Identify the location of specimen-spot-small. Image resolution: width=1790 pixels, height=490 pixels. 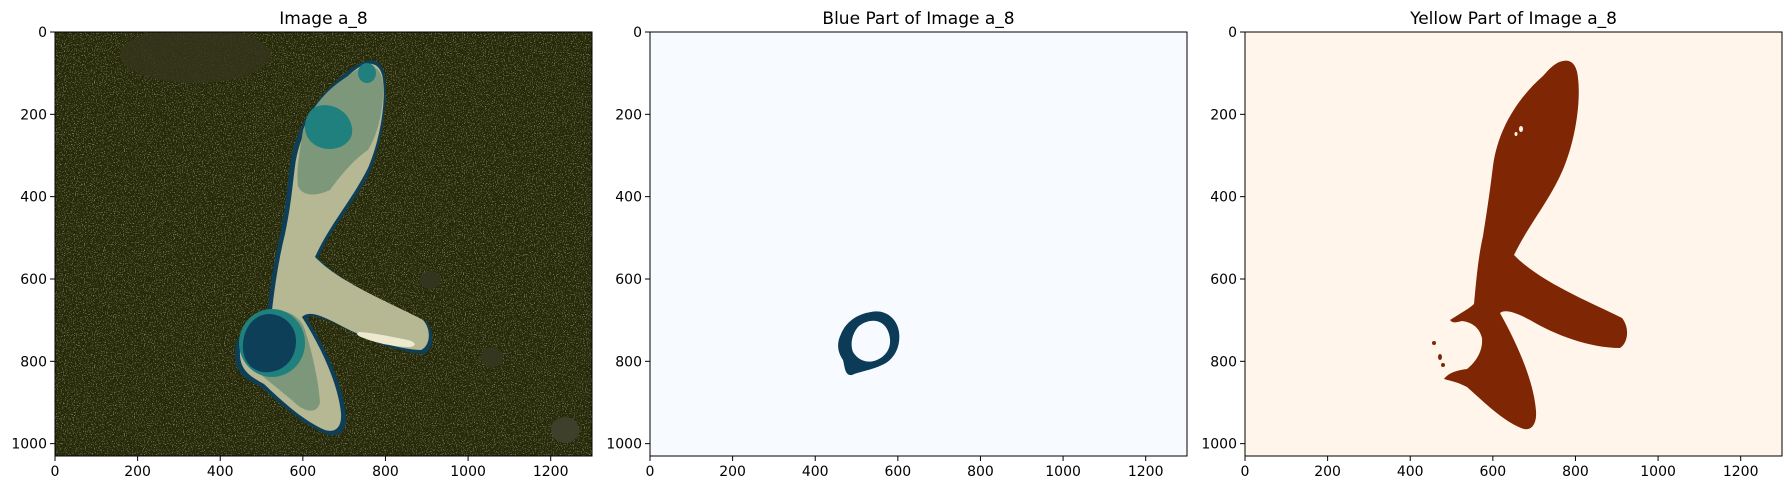
(367, 73).